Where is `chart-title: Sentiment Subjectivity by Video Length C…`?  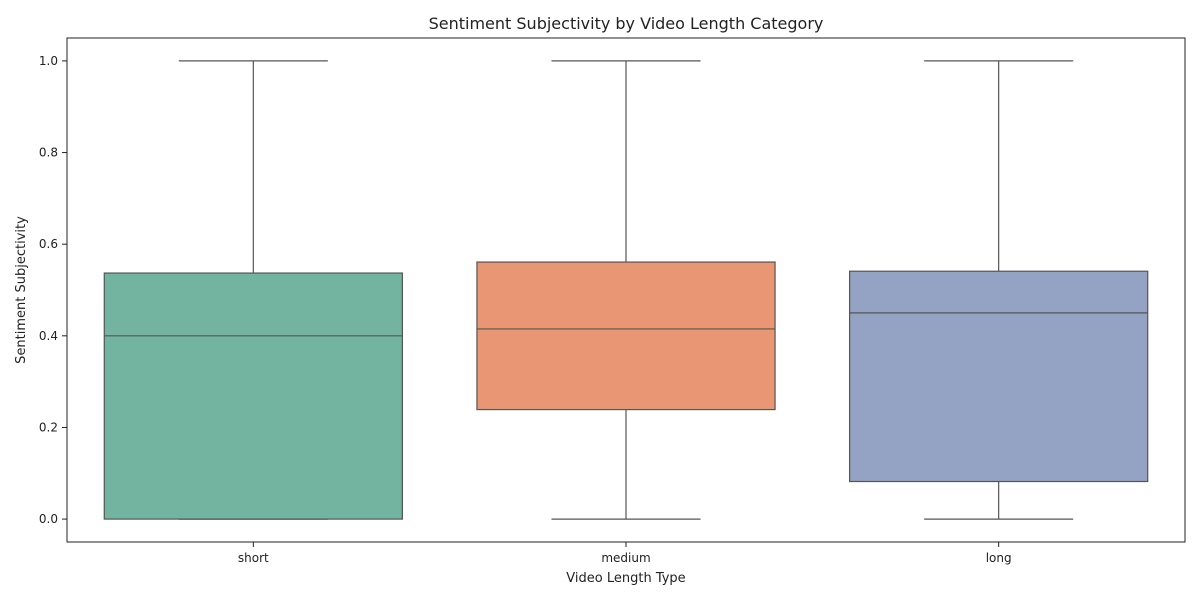 chart-title: Sentiment Subjectivity by Video Length C… is located at coordinates (626, 23).